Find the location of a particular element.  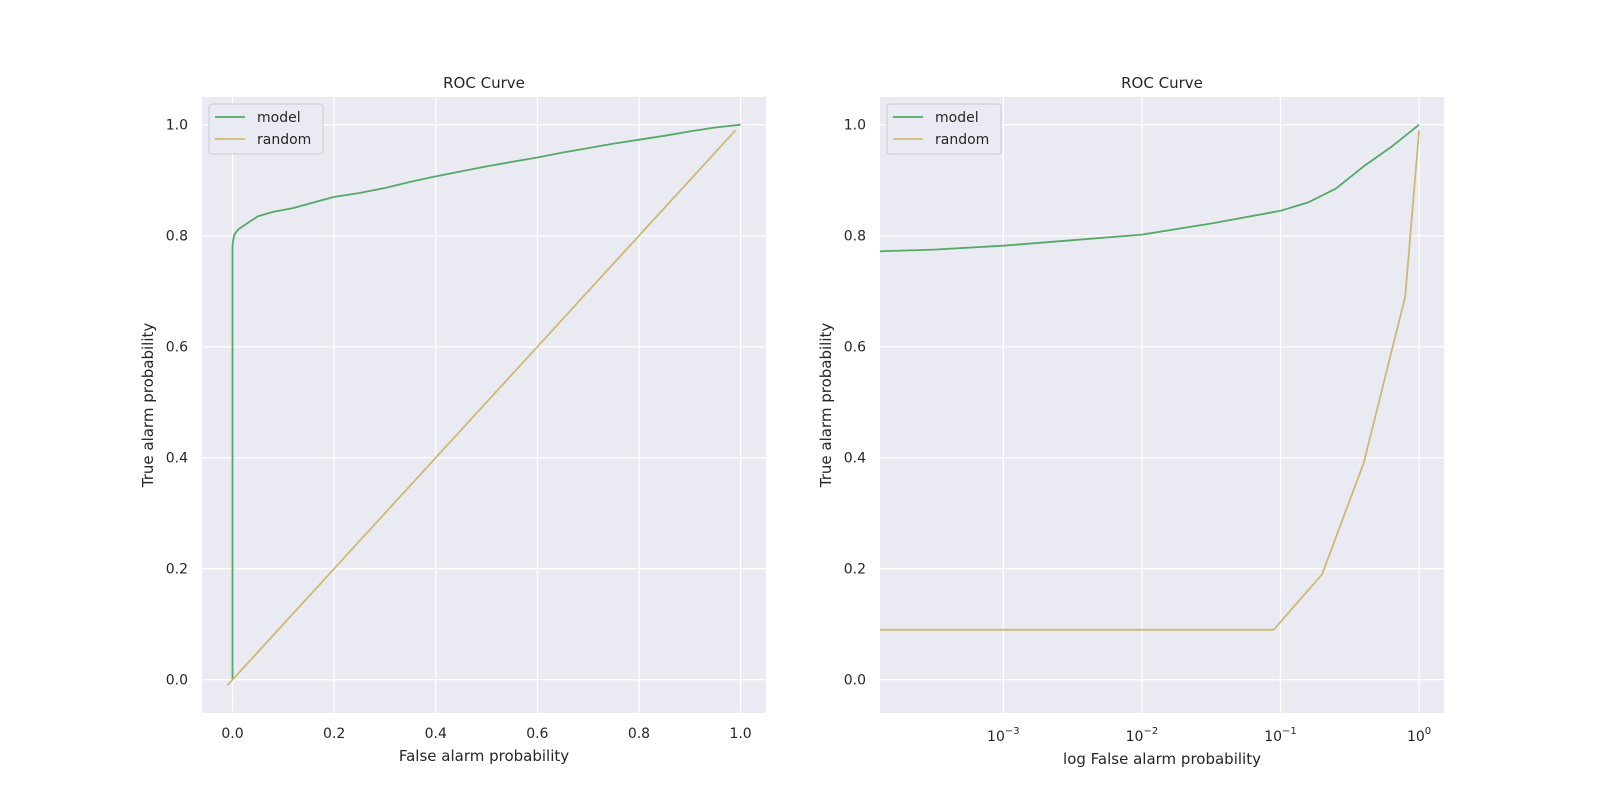

right-y-tick-label: 0.8 is located at coordinates (855, 237).